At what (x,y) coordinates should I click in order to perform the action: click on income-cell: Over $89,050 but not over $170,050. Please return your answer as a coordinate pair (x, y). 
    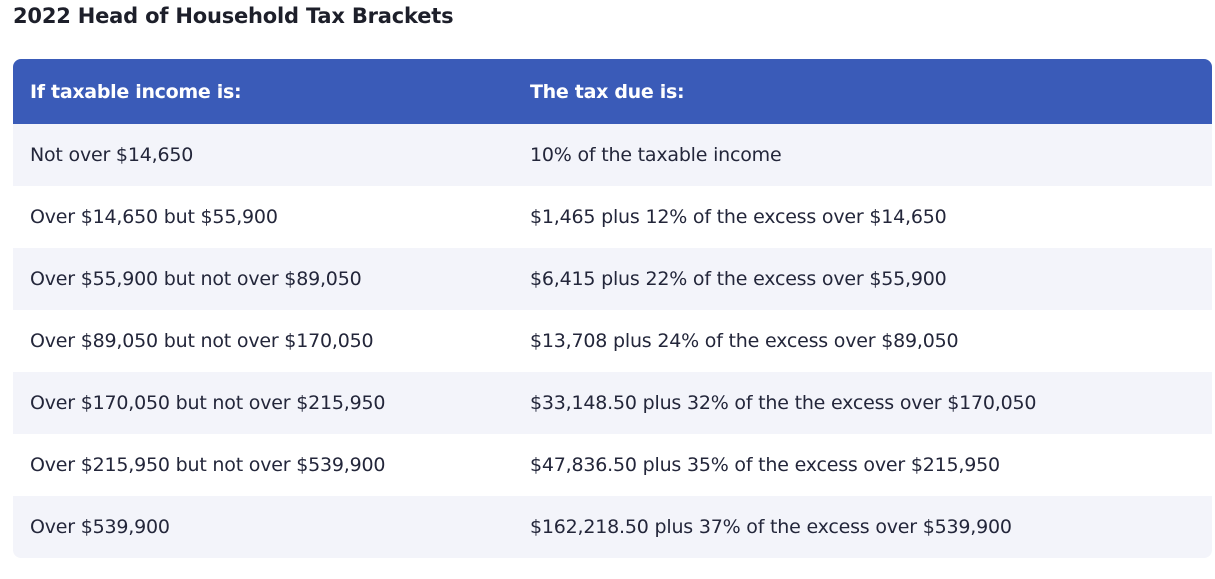
    Looking at the image, I should click on (263, 341).